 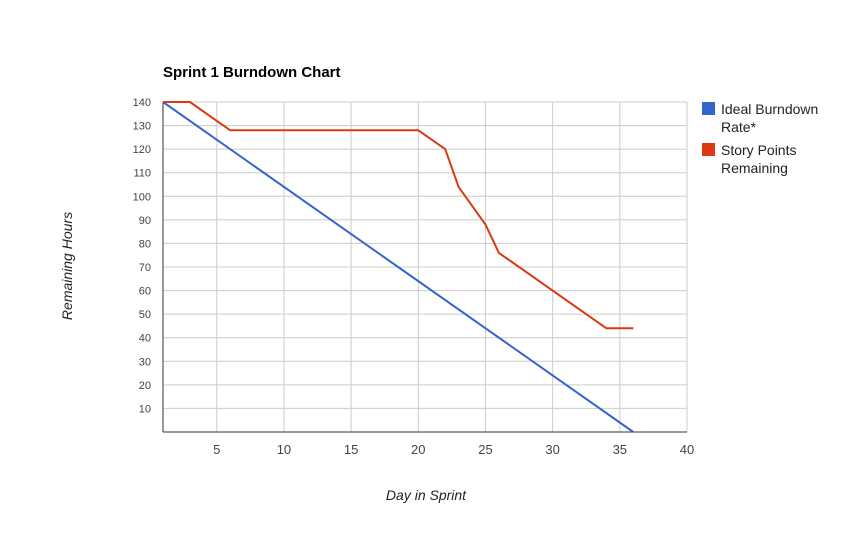 I want to click on y-tick-label: 40, so click(x=145, y=339).